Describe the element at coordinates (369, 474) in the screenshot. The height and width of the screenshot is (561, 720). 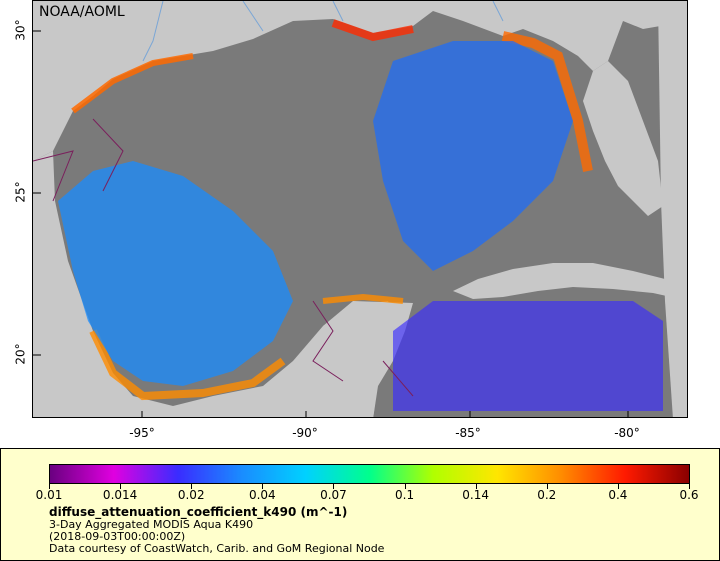
I see `colorbar` at that location.